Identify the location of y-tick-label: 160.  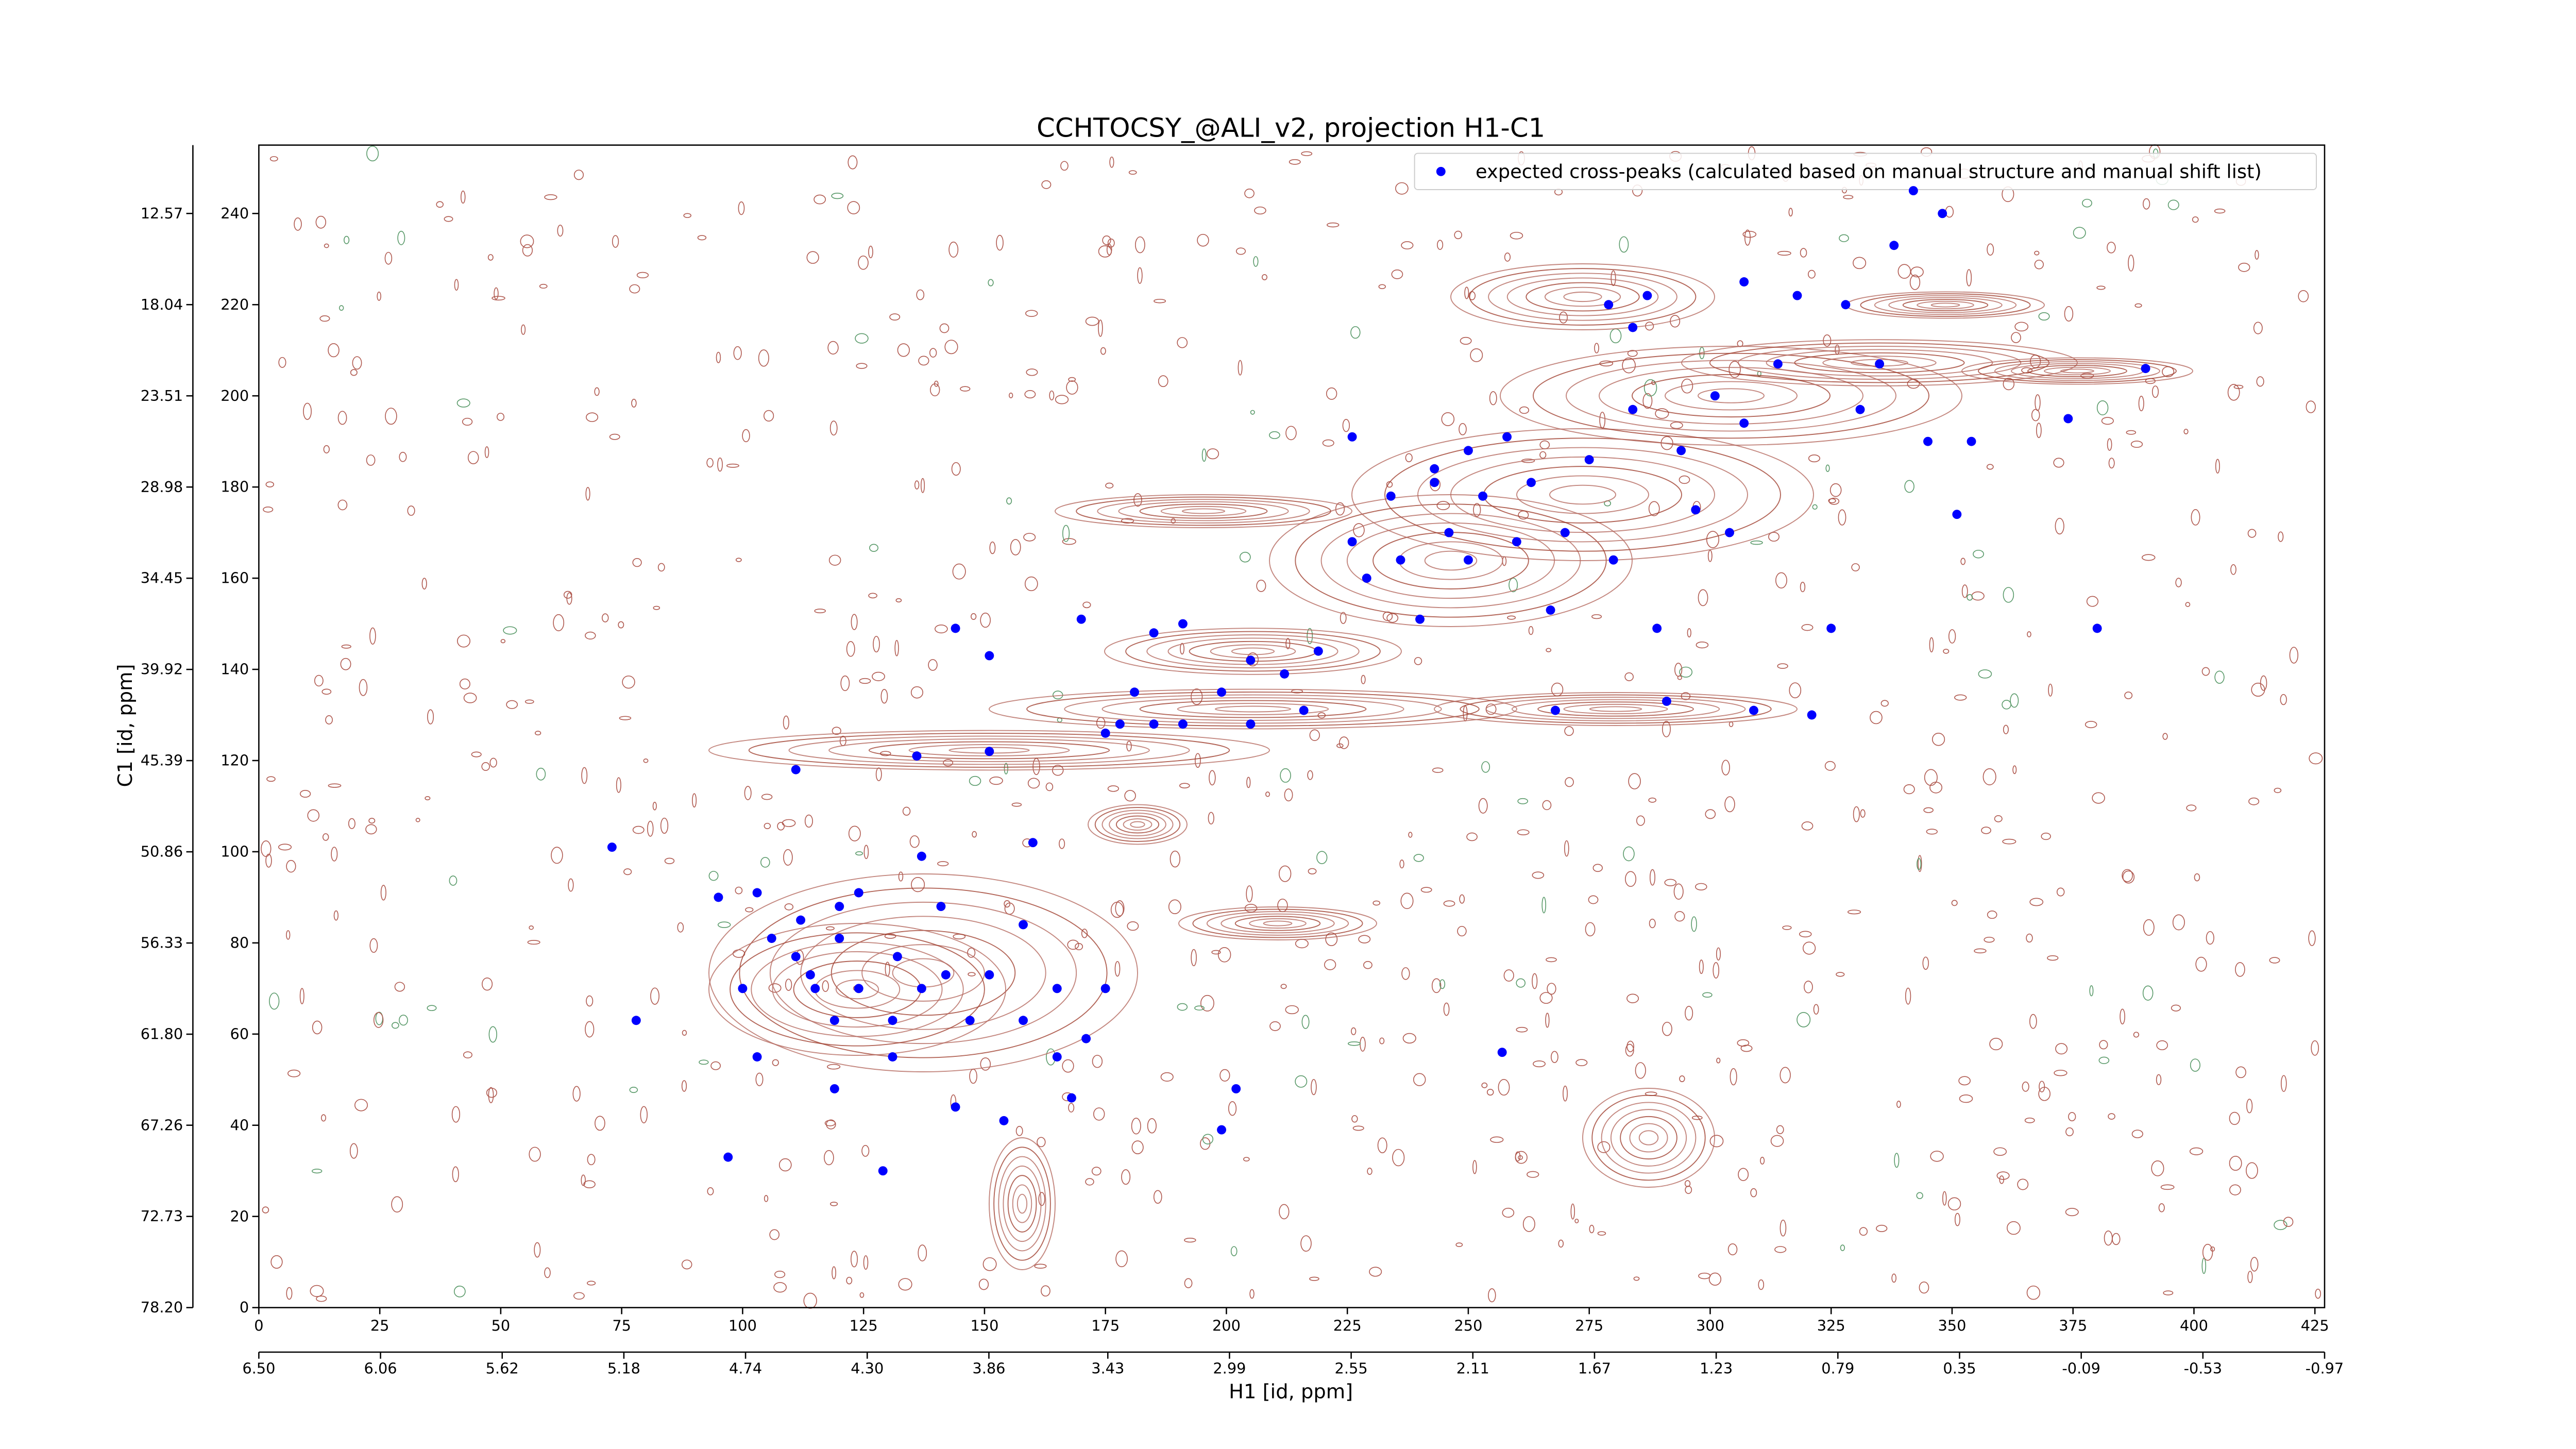
(235, 578).